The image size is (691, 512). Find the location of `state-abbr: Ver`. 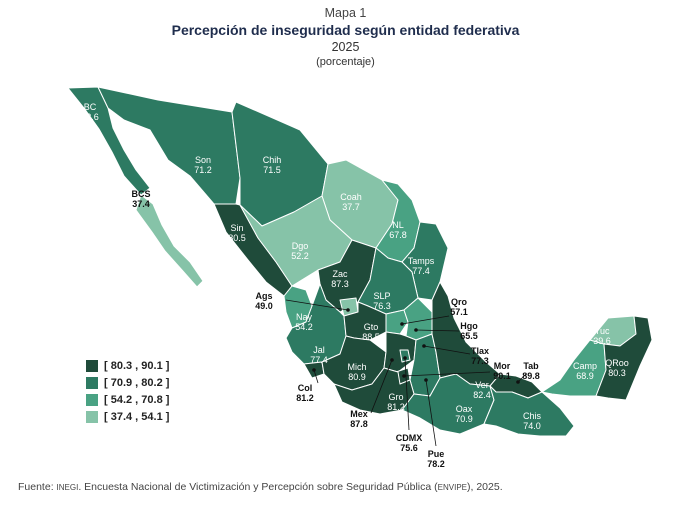

state-abbr: Ver is located at coordinates (482, 385).